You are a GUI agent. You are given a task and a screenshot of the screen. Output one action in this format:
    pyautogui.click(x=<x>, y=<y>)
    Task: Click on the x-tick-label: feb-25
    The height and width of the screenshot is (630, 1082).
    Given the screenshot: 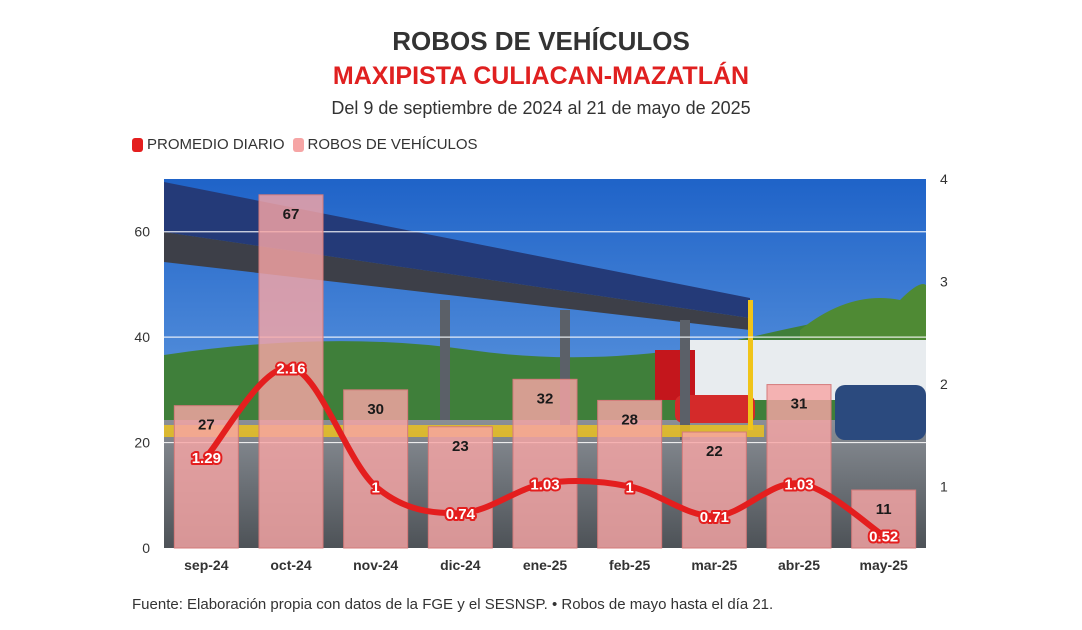 What is the action you would take?
    pyautogui.click(x=629, y=565)
    